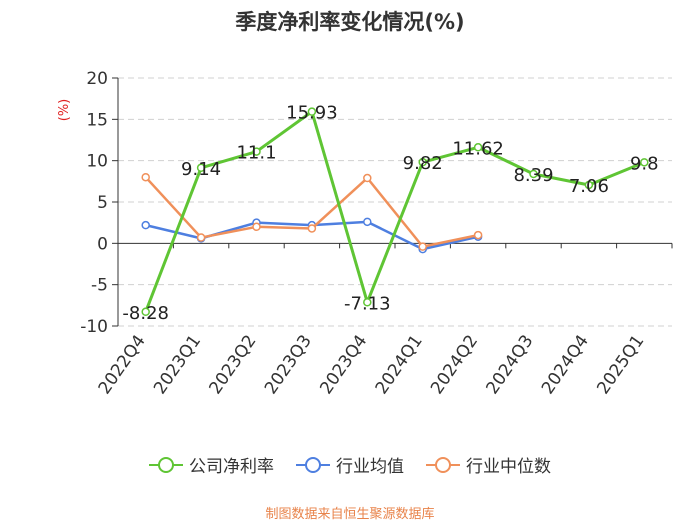 This screenshot has width=700, height=525. Describe the element at coordinates (233, 364) in the screenshot. I see `x-tick-label: 2023Q2` at that location.